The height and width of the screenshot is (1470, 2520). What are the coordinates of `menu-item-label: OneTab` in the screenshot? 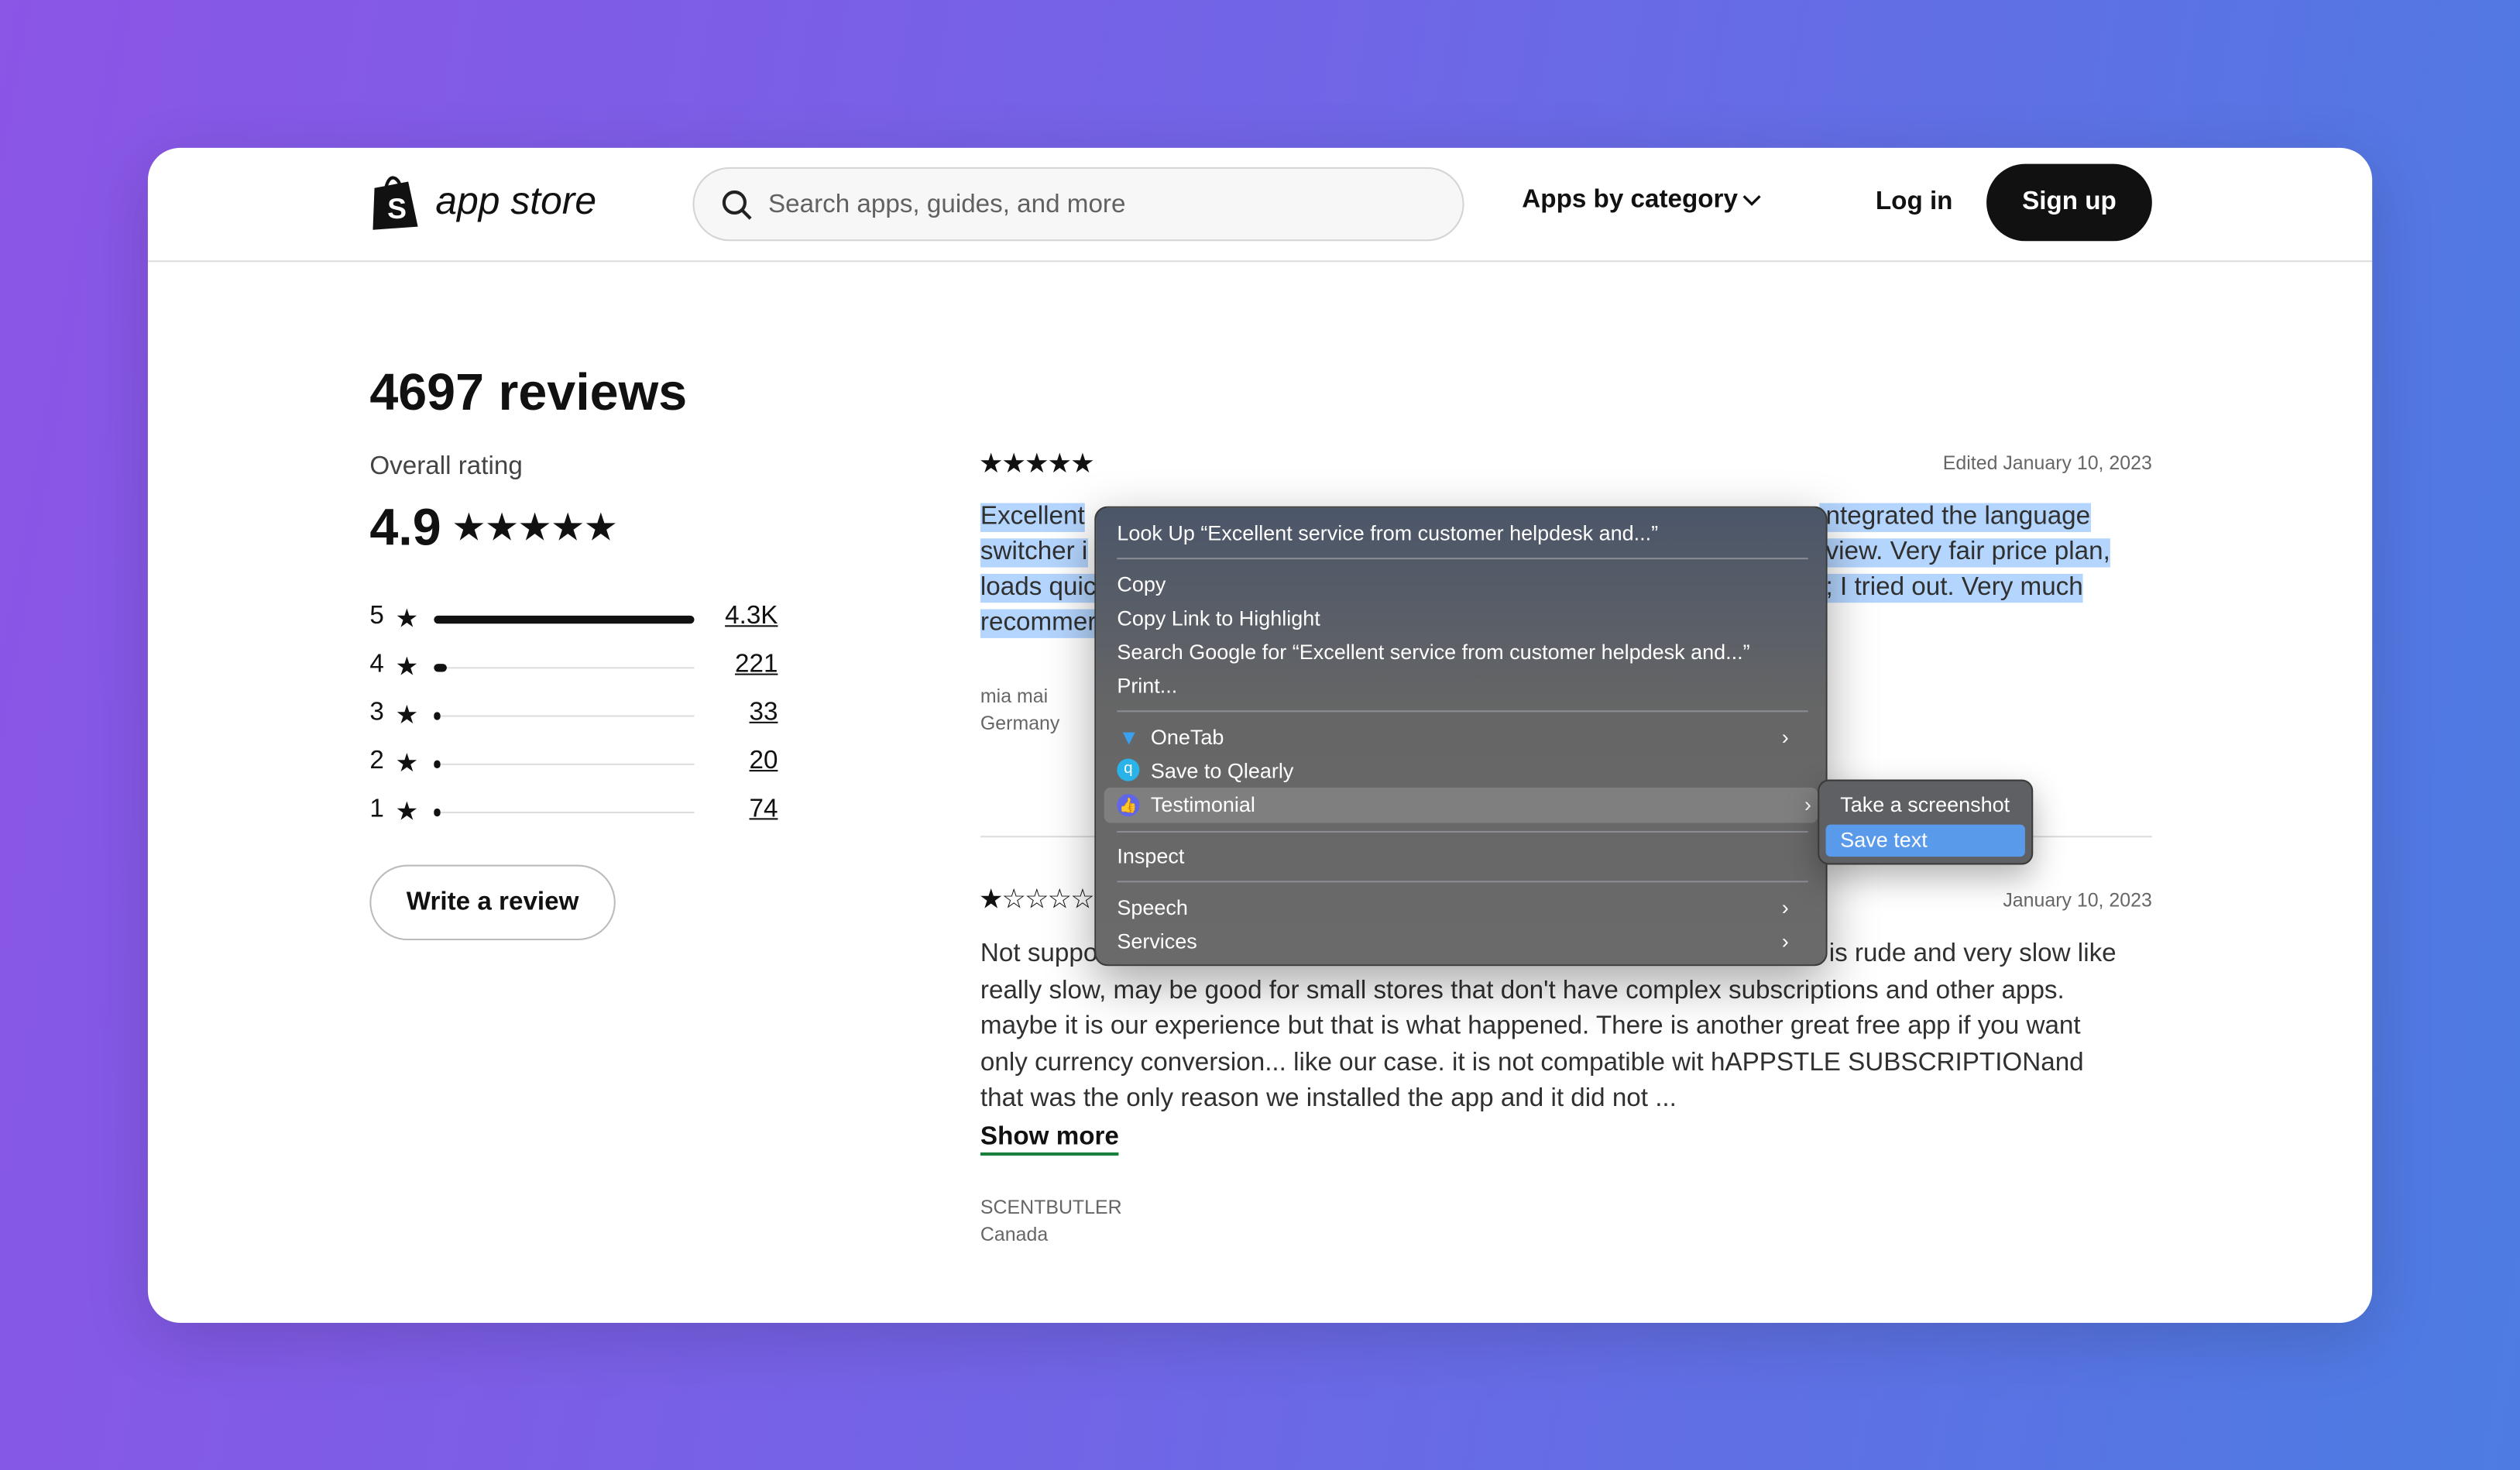 It's located at (1187, 737).